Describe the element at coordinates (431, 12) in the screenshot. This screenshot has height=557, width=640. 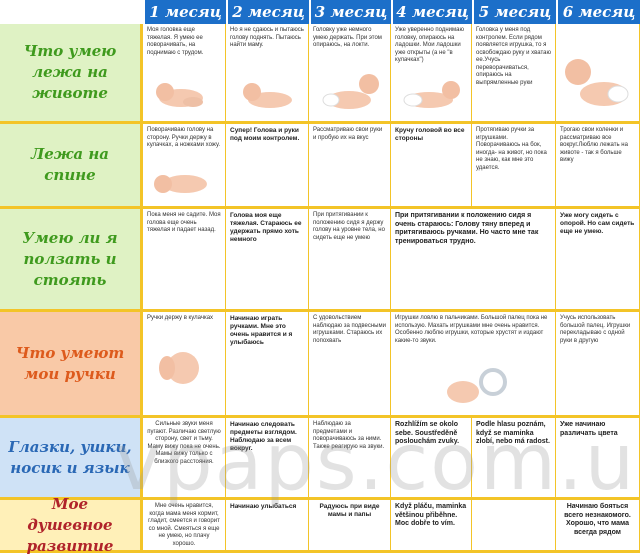
I see `header-month-4: 4 месяц` at that location.